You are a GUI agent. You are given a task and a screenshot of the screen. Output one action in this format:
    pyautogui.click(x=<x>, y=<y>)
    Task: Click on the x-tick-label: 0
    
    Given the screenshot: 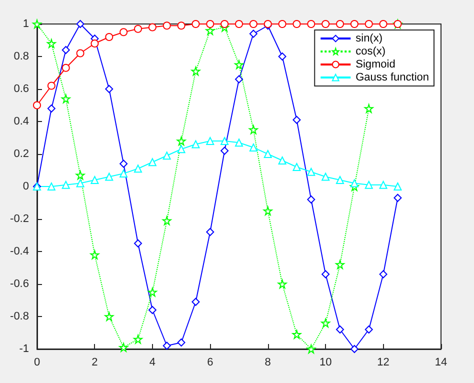 What is the action you would take?
    pyautogui.click(x=37, y=362)
    